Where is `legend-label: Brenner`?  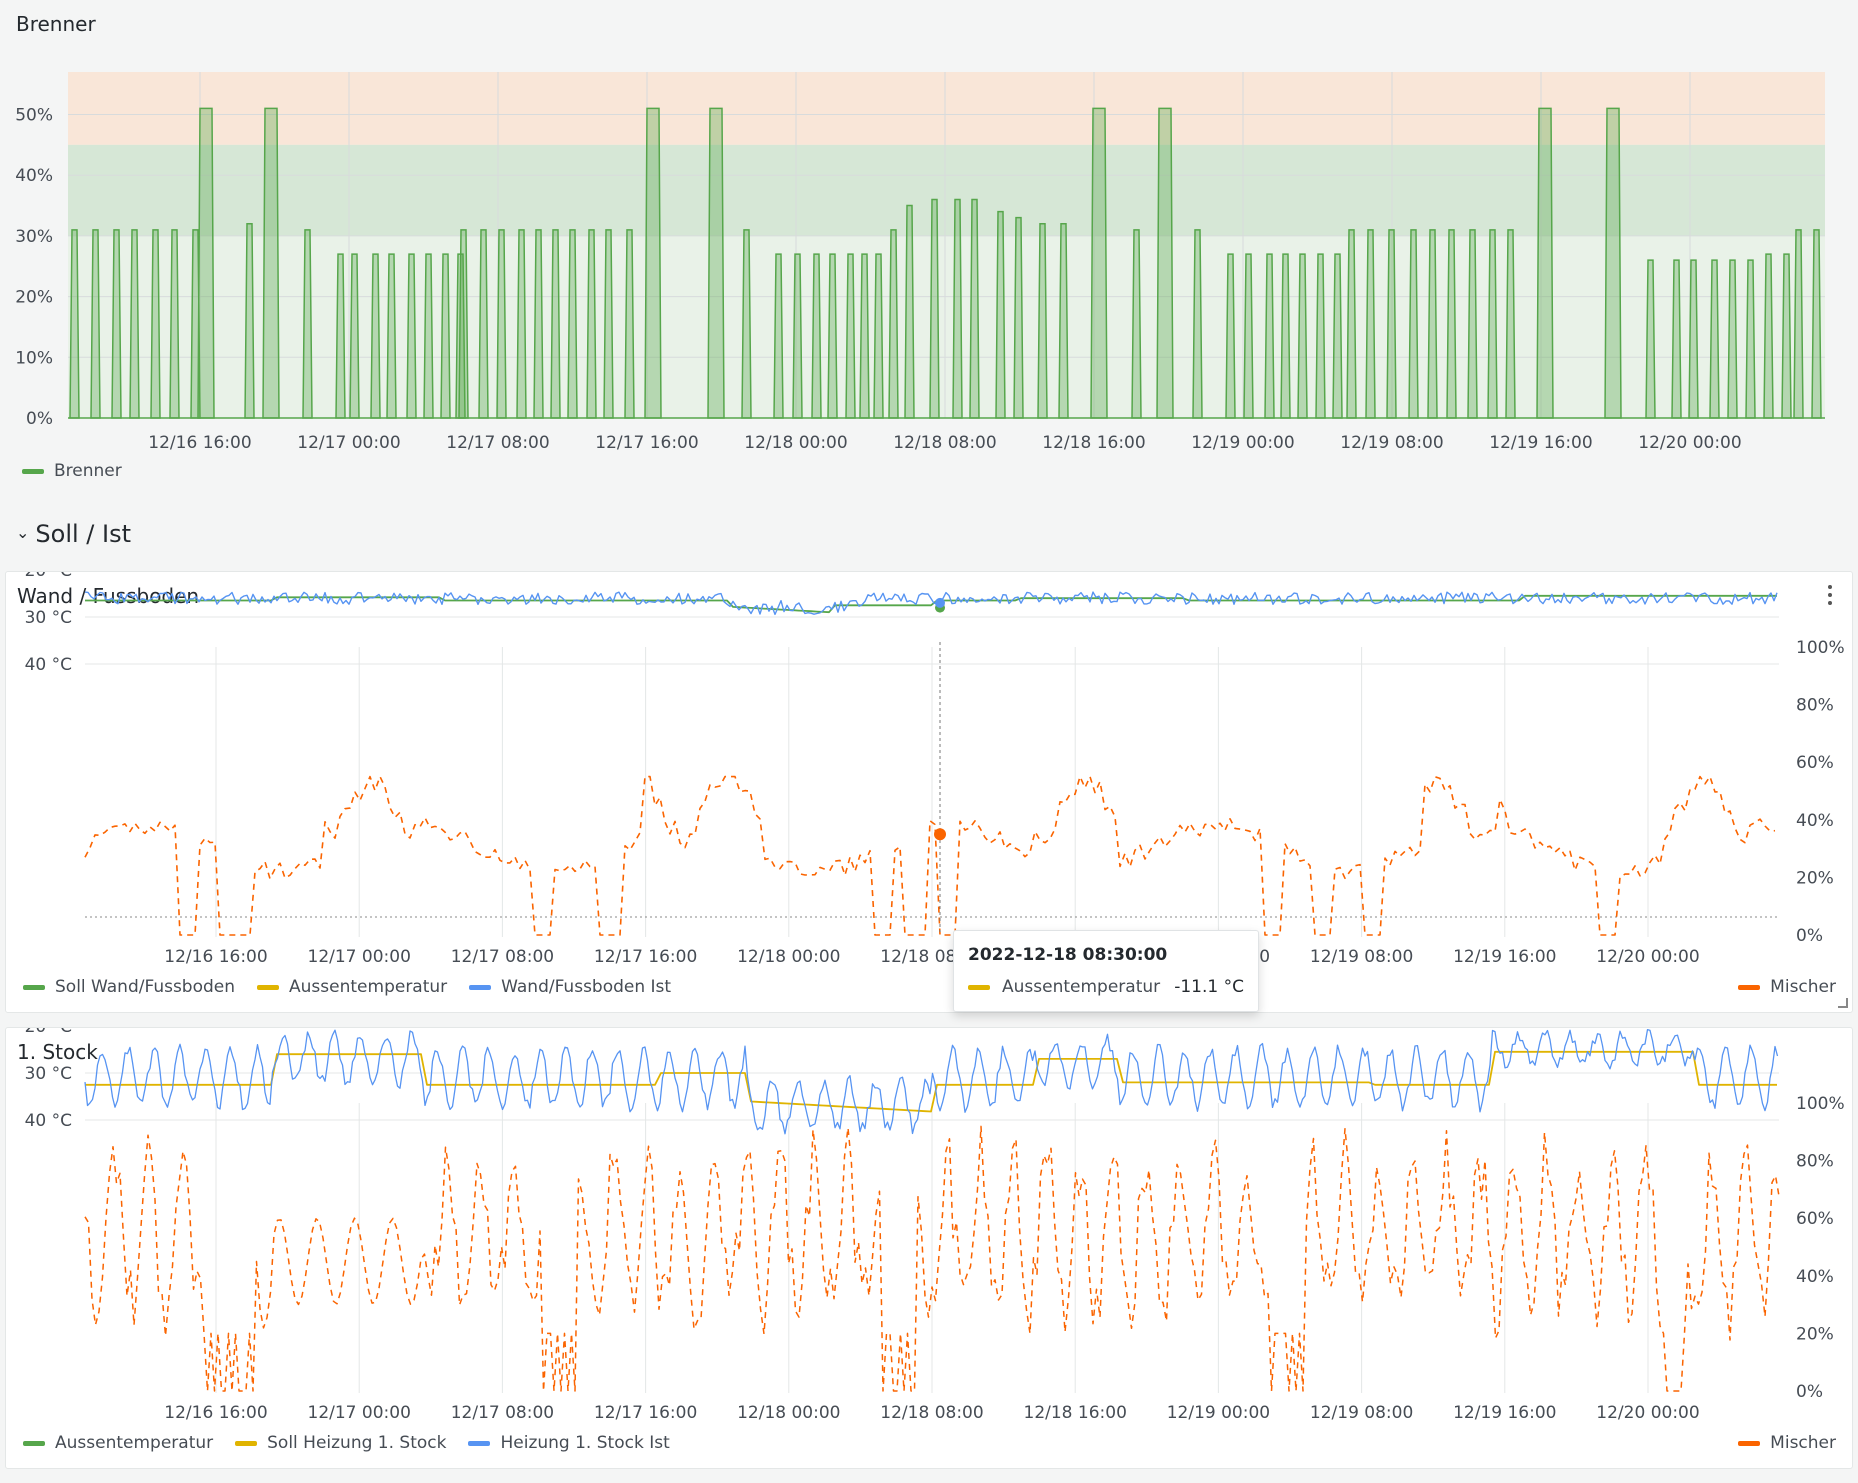 legend-label: Brenner is located at coordinates (88, 471).